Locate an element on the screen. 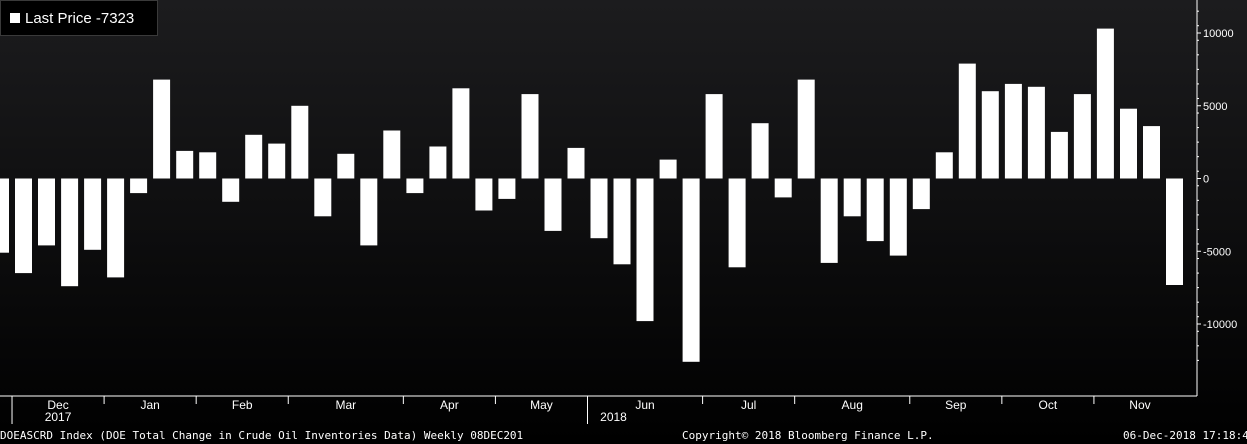  x-tick-label: Jan is located at coordinates (149, 405).